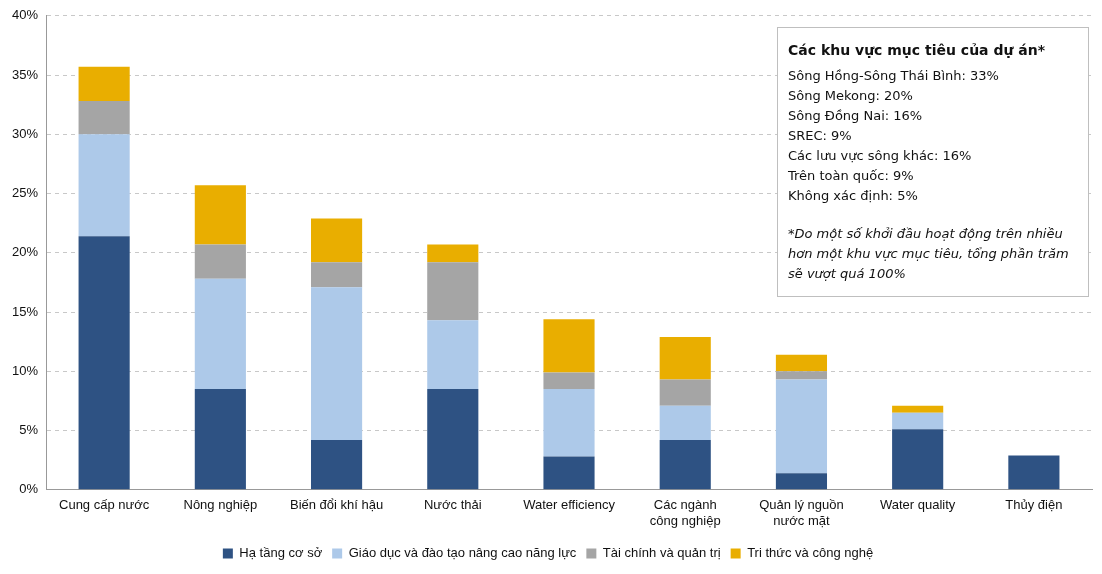 The width and height of the screenshot is (1102, 574). I want to click on annotation: SREC: 9%, so click(820, 136).